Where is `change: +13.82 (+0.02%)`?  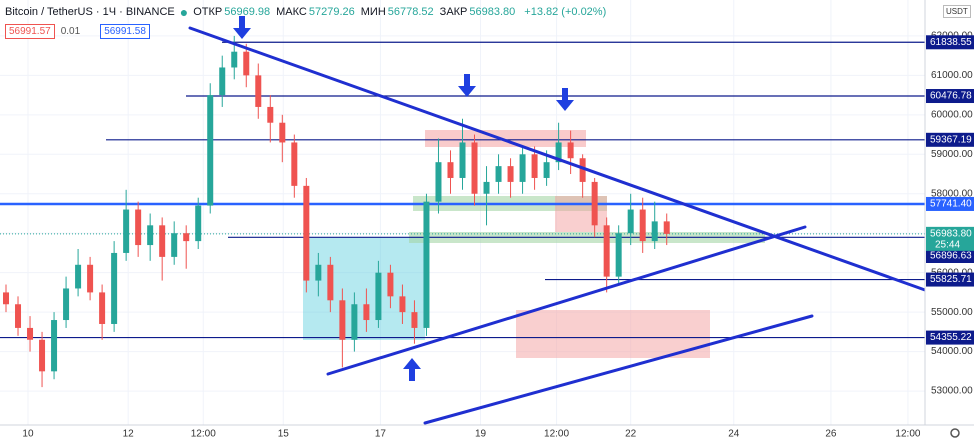
change: +13.82 (+0.02%) is located at coordinates (565, 12).